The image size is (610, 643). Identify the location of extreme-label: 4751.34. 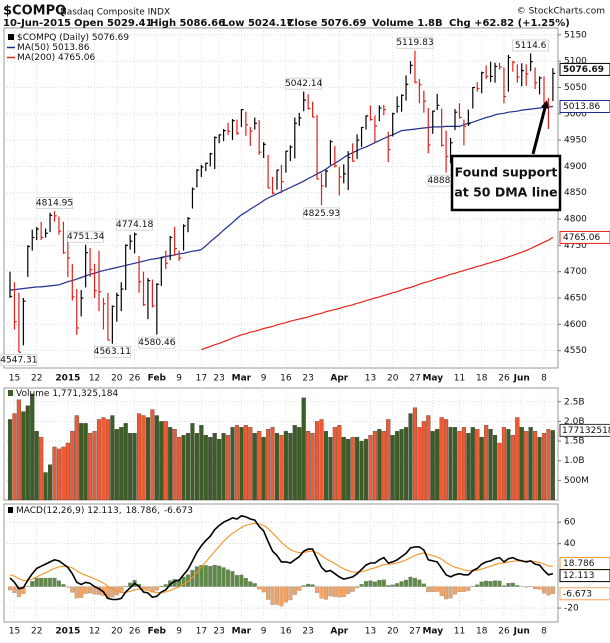
(85, 237).